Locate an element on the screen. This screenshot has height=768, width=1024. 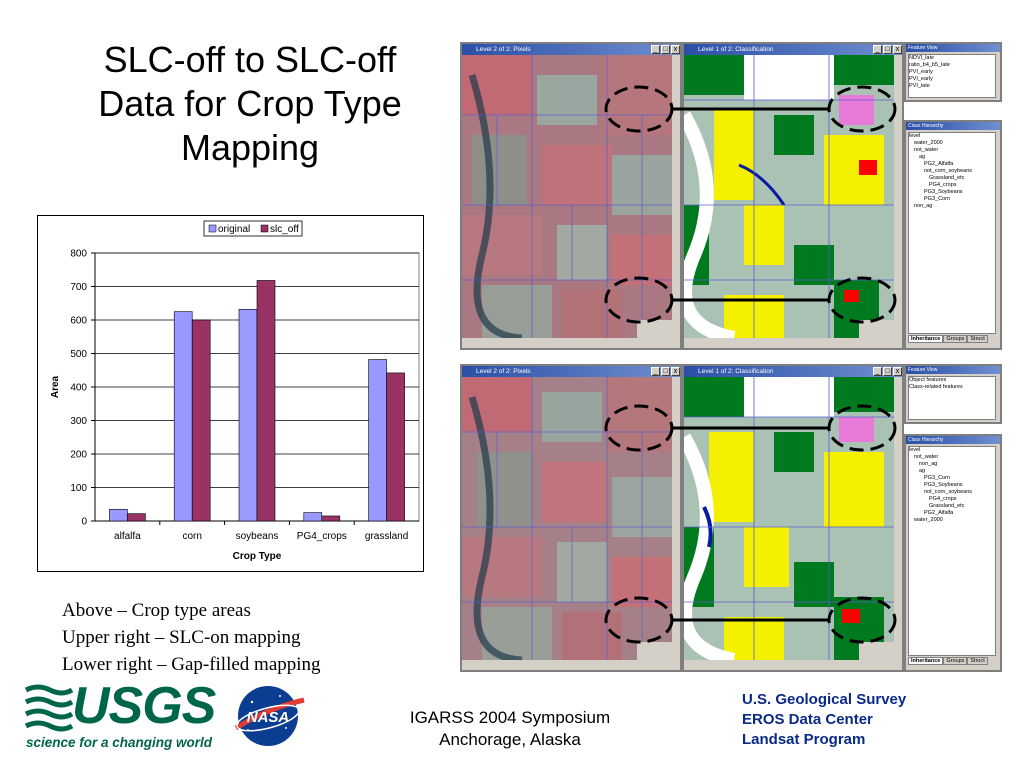
legend-swatch-slc_off is located at coordinates (264, 228).